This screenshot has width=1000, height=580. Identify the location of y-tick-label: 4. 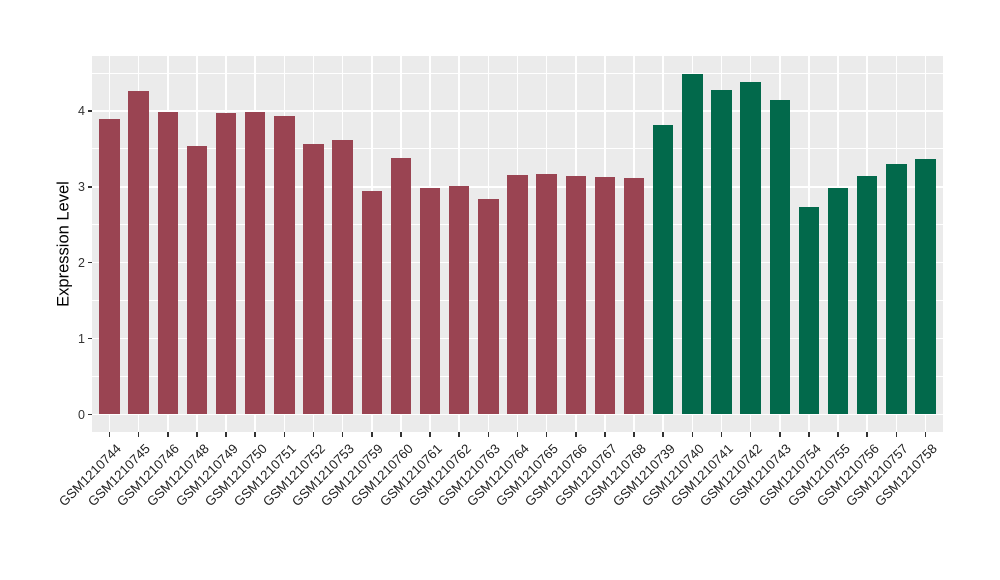
(81, 110).